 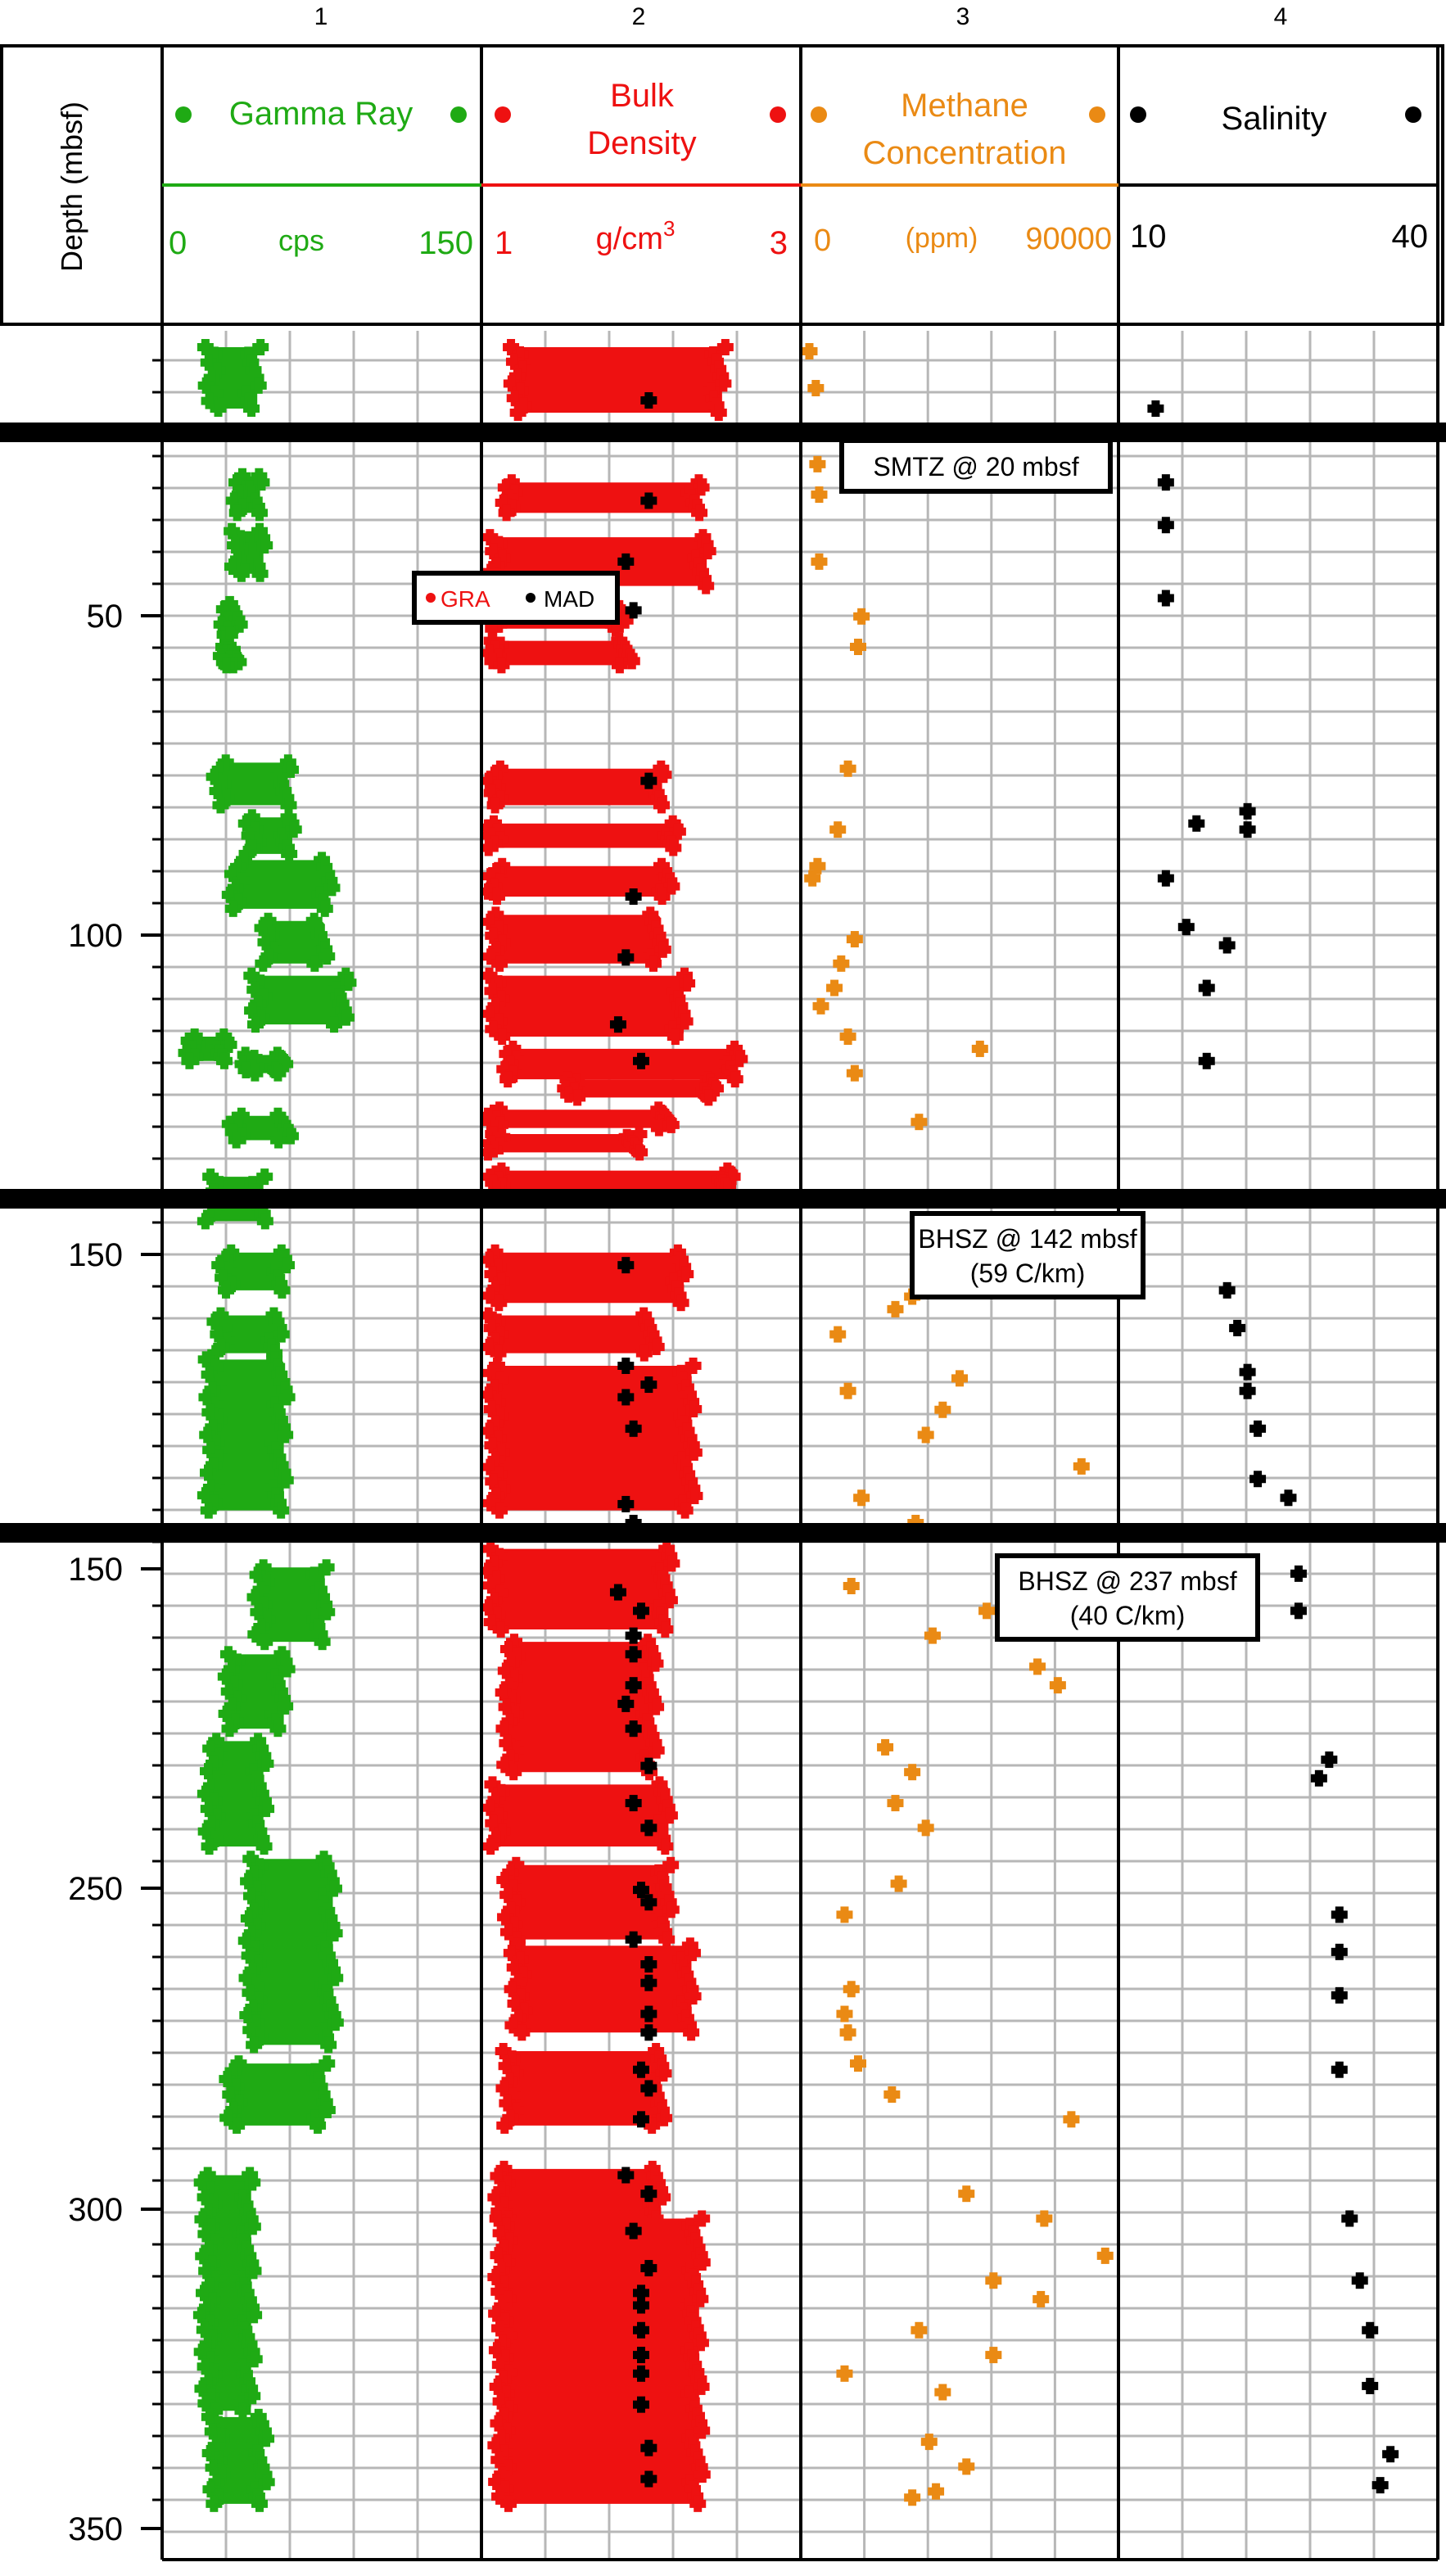 I want to click on depth-tick-label: 150, so click(x=95, y=1255).